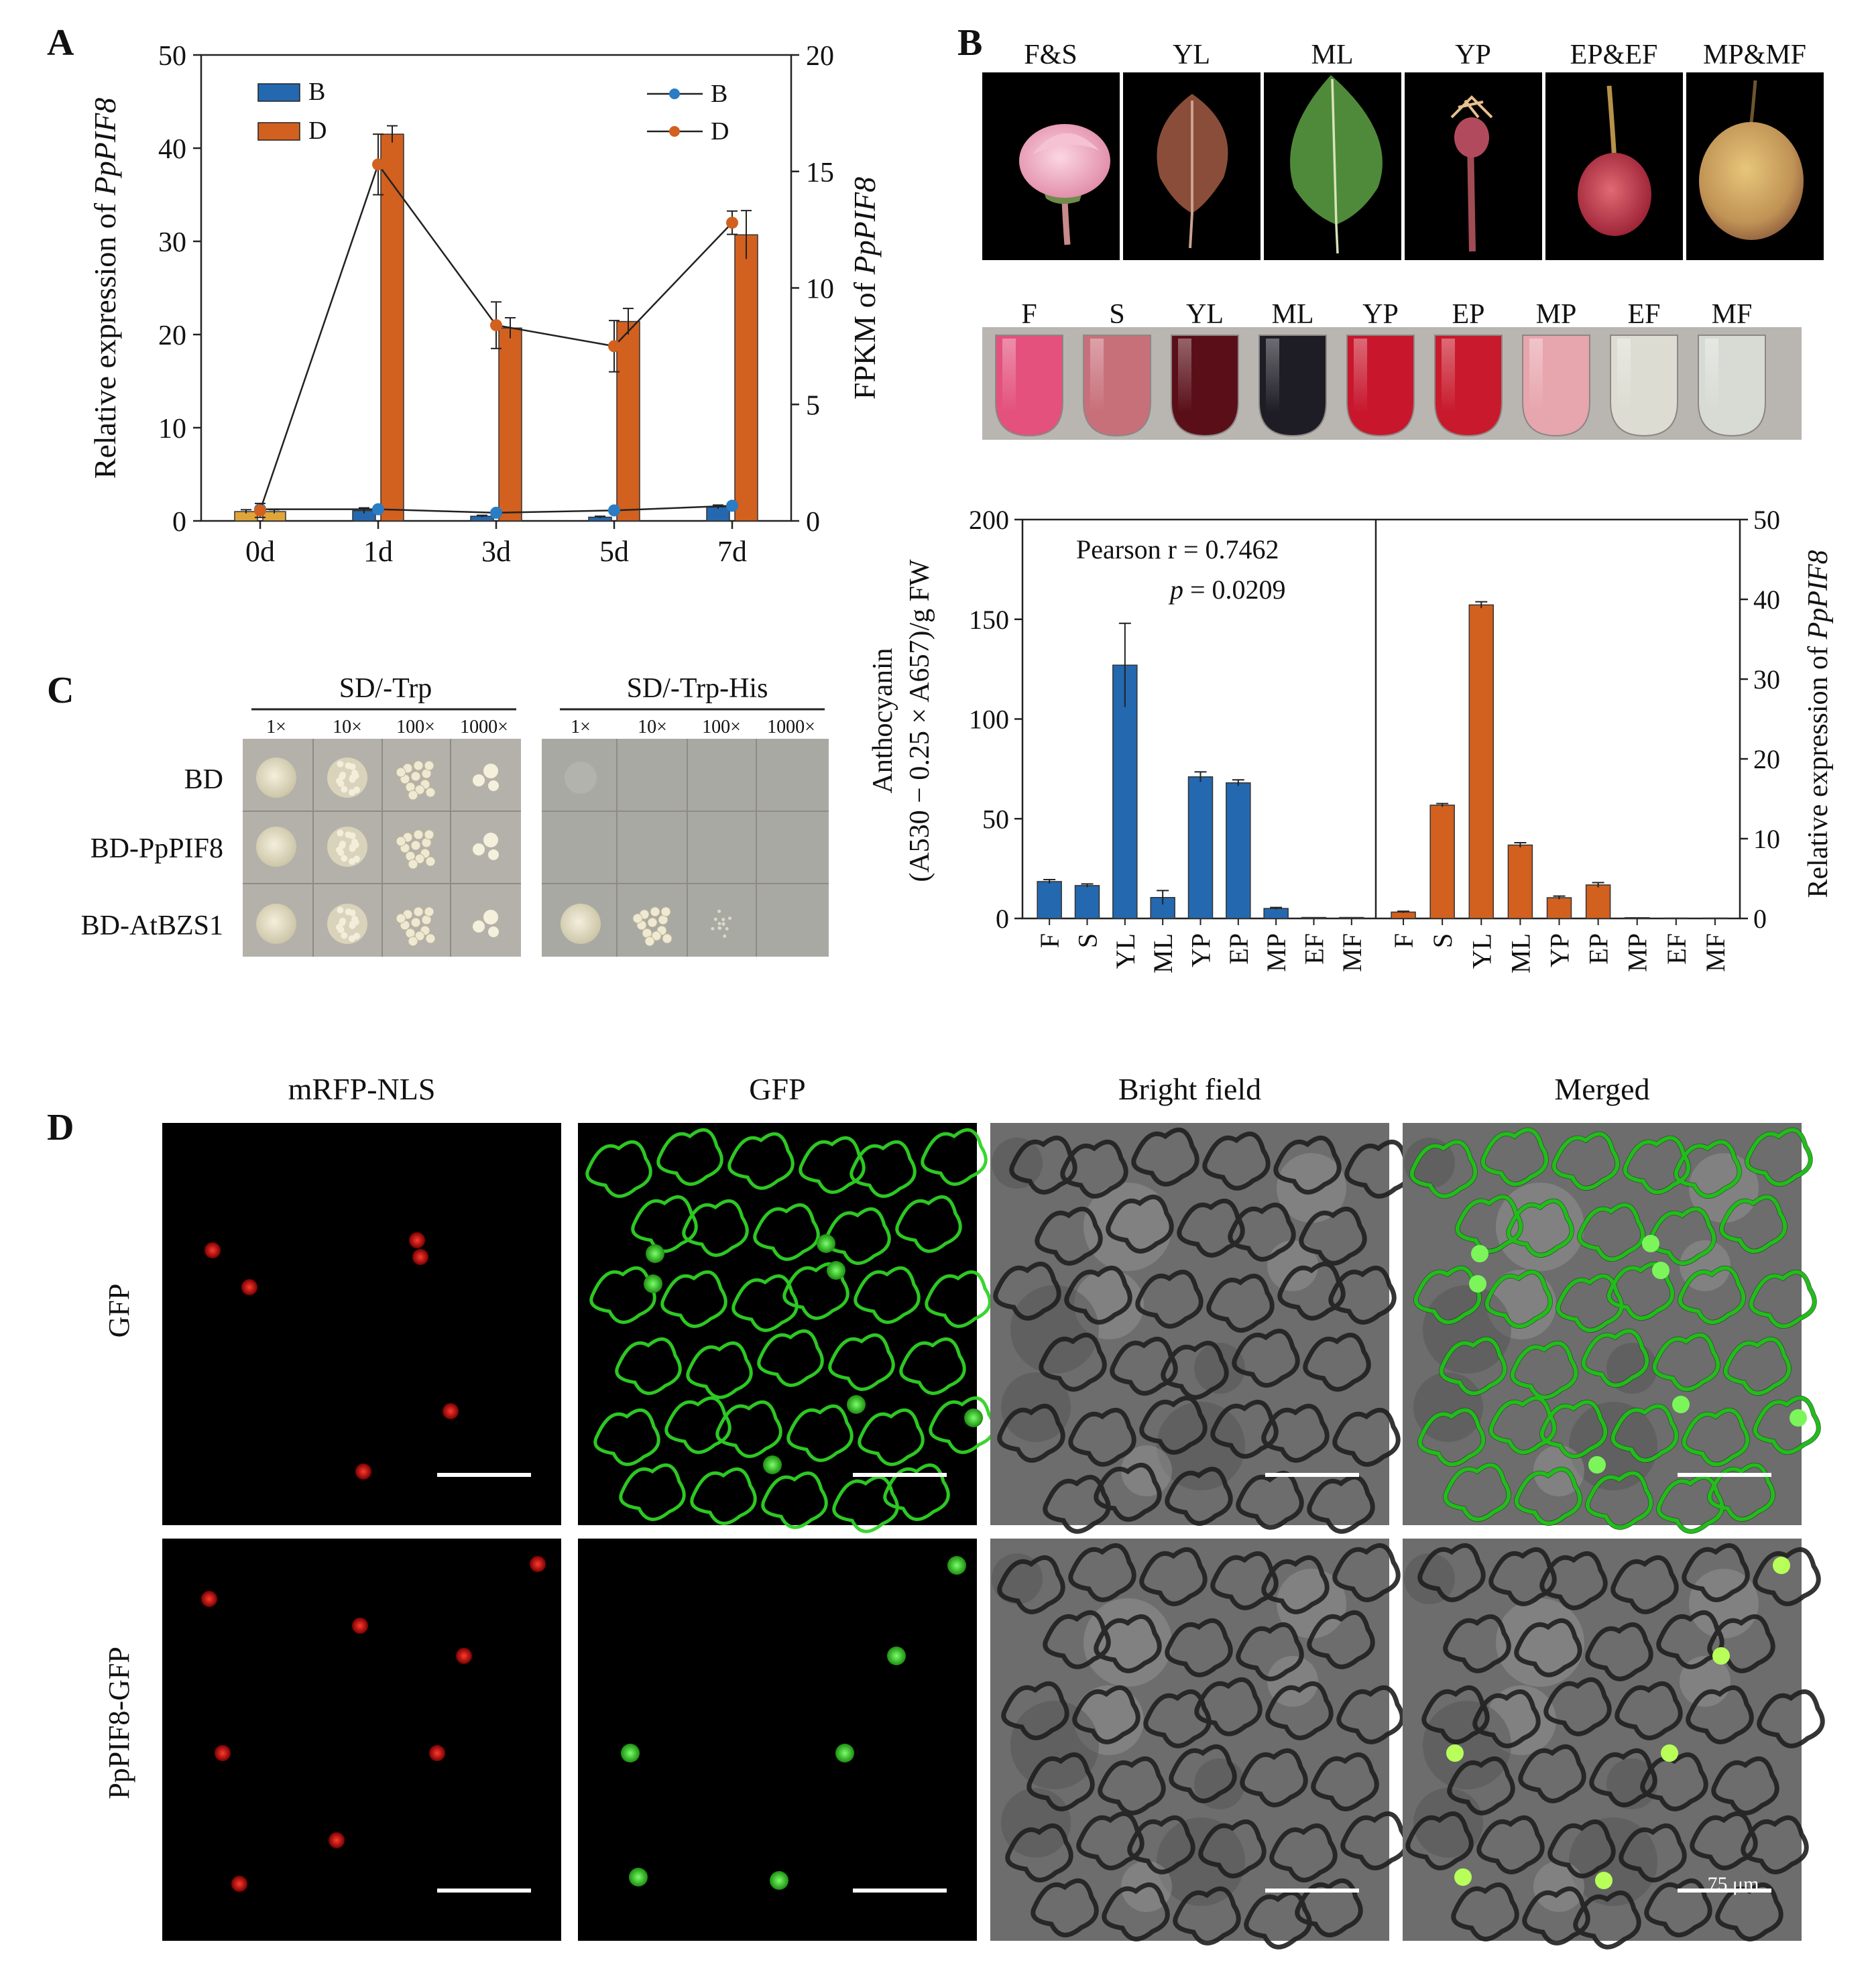  Describe the element at coordinates (1163, 953) in the screenshot. I see `b-x-tick-label: ML` at that location.